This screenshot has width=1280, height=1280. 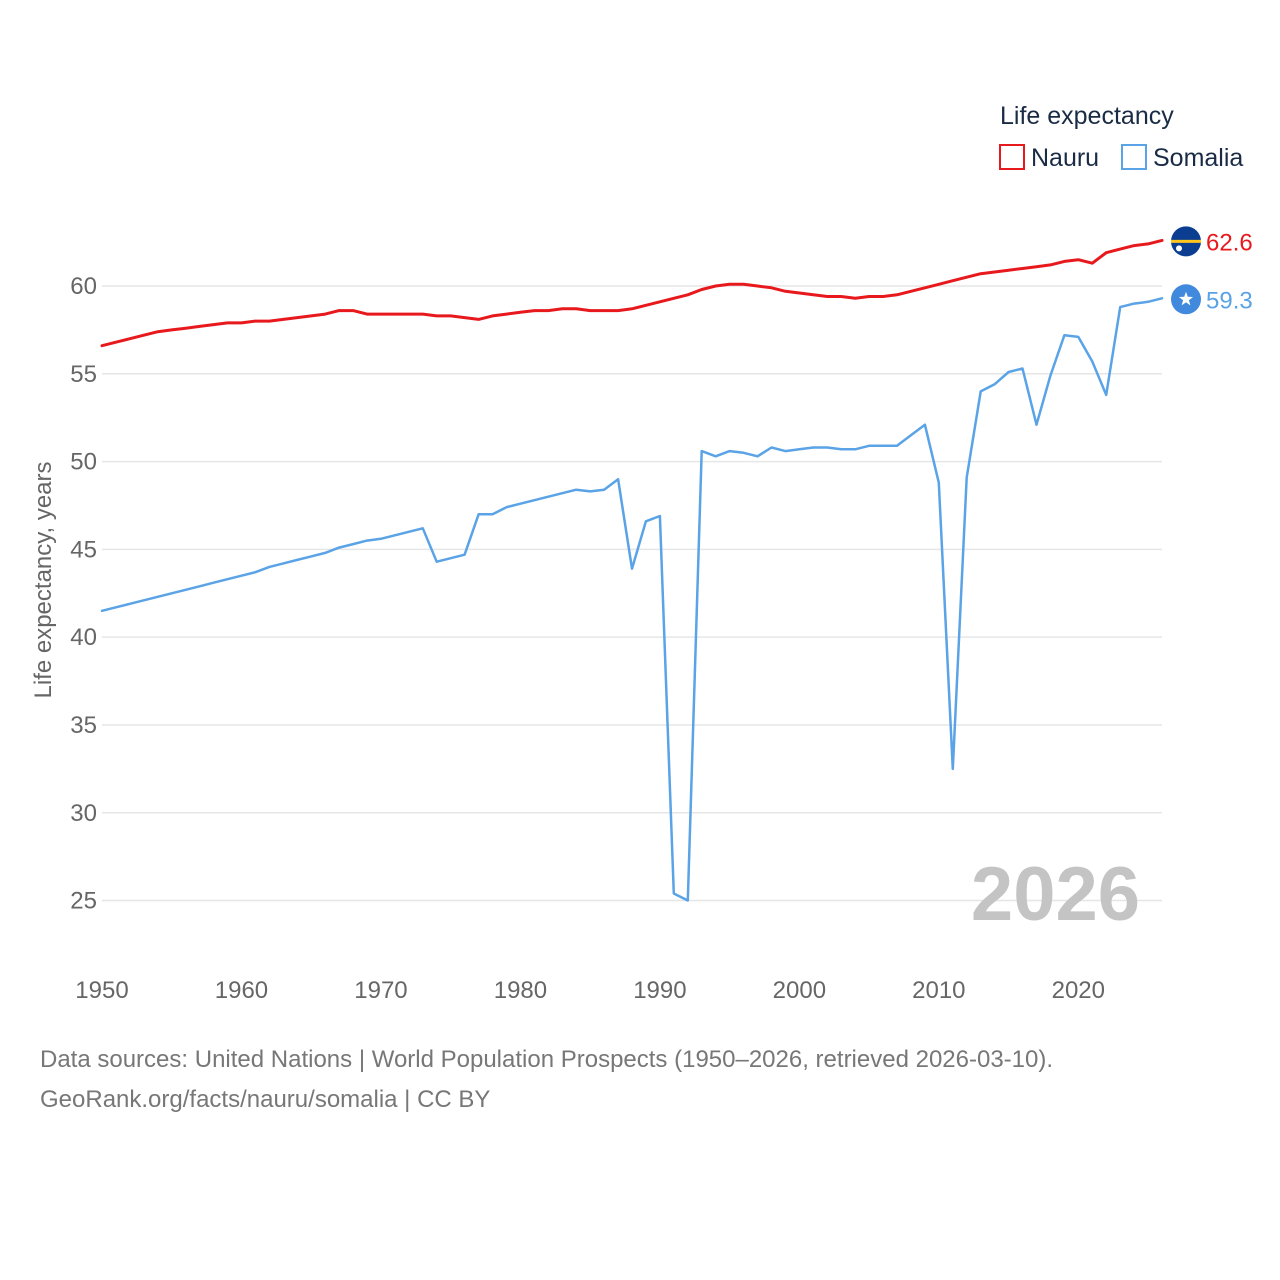 I want to click on x-tick-label-1970: 1970, so click(x=380, y=990).